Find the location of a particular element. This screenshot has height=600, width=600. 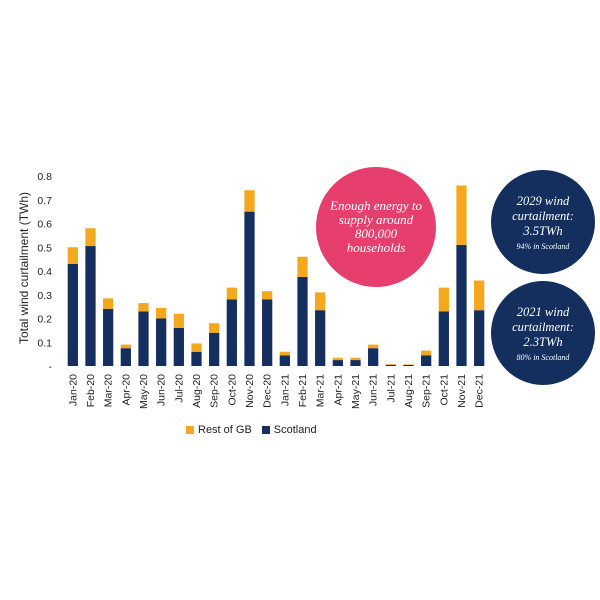

y-tick-label: 0.5 is located at coordinates (44, 248).